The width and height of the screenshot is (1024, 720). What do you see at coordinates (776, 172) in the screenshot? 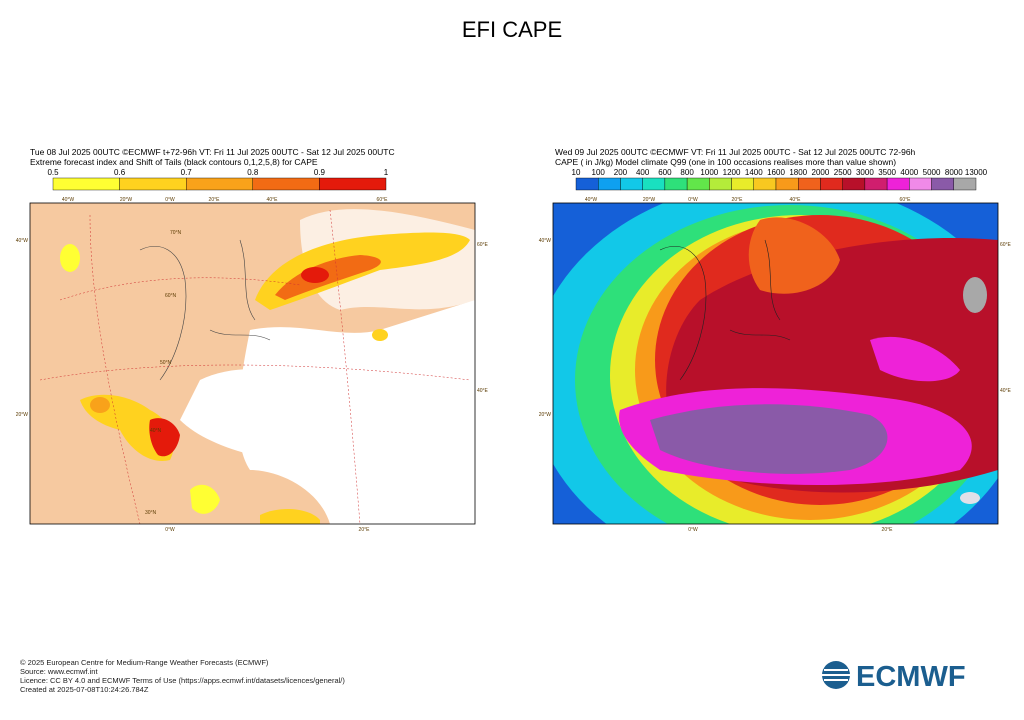
I see `colorbar-label: 1600` at bounding box center [776, 172].